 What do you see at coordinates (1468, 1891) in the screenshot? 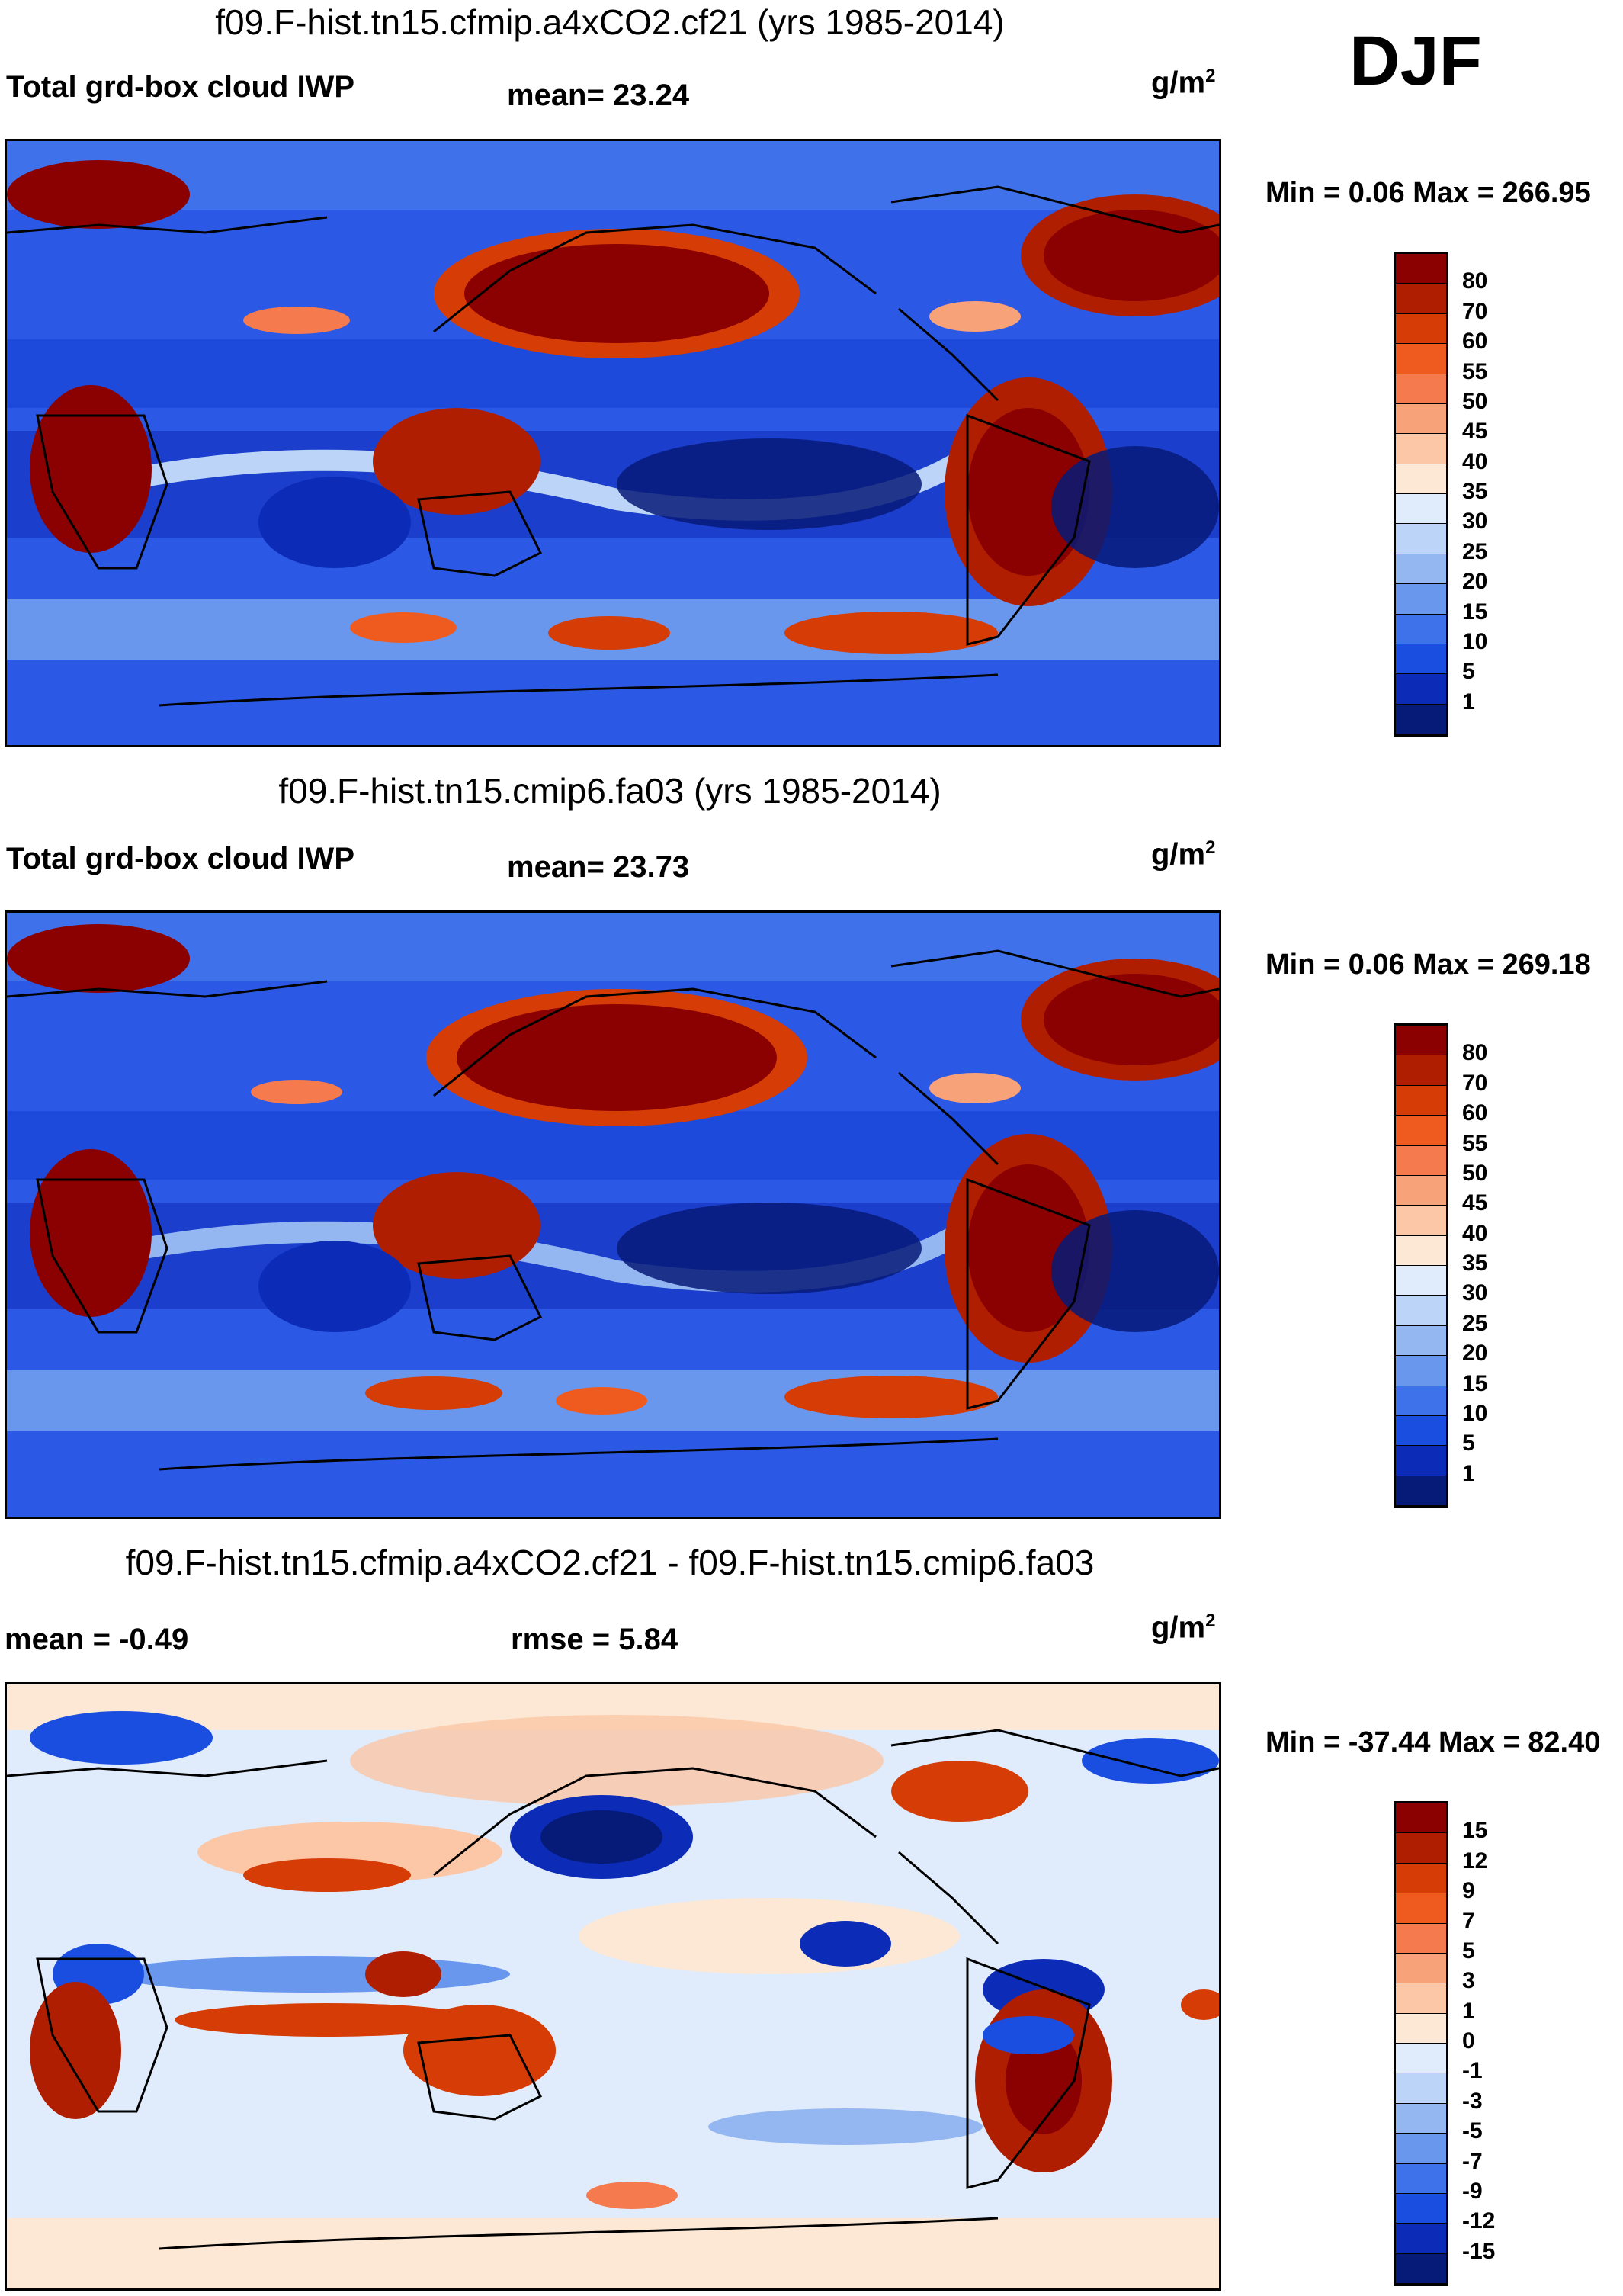
I see `colorbar-label: 9` at bounding box center [1468, 1891].